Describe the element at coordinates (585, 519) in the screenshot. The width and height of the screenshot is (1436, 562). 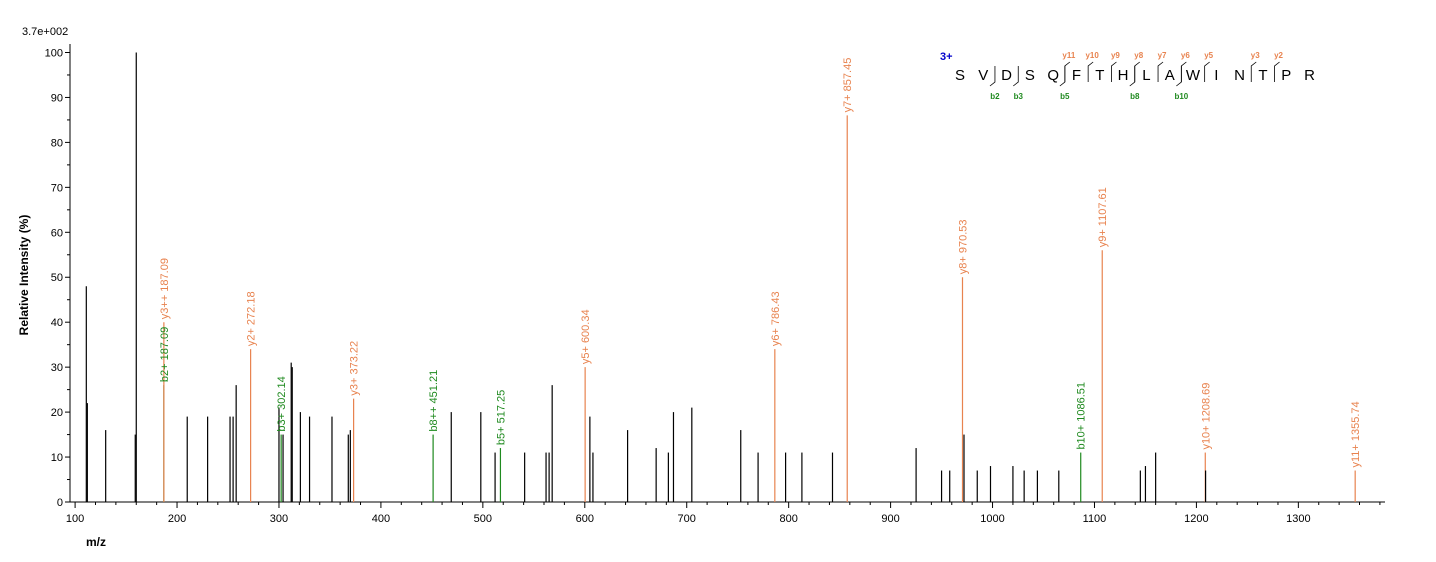
I see `x-tick-label: 600` at that location.